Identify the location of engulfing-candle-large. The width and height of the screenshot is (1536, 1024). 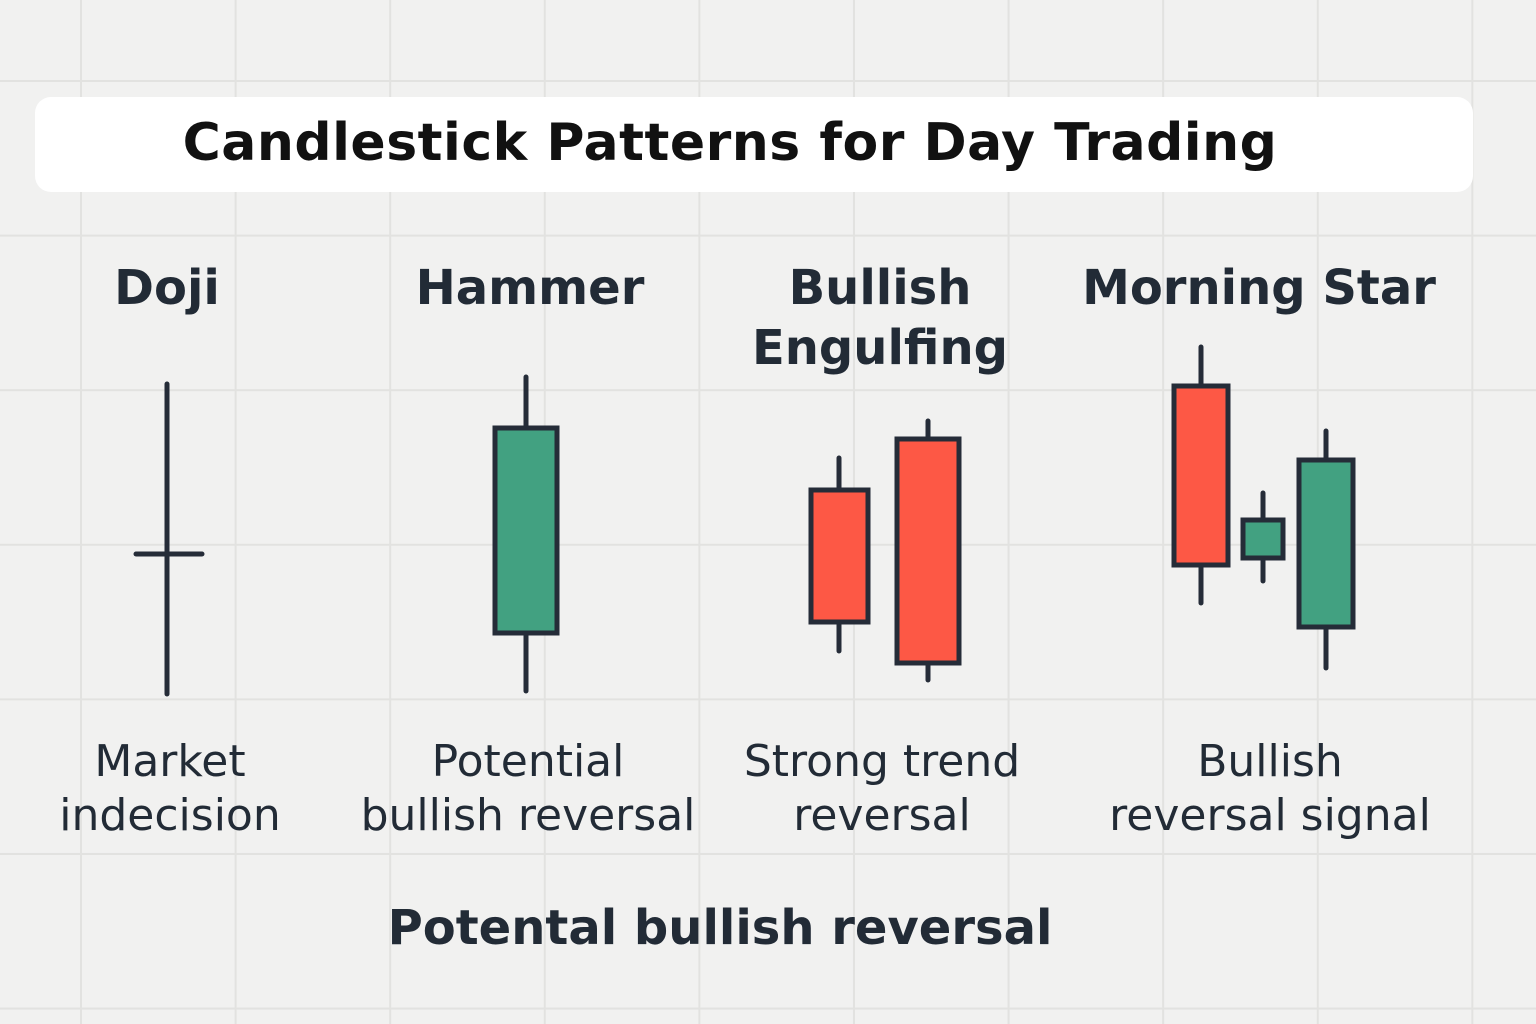
(928, 550).